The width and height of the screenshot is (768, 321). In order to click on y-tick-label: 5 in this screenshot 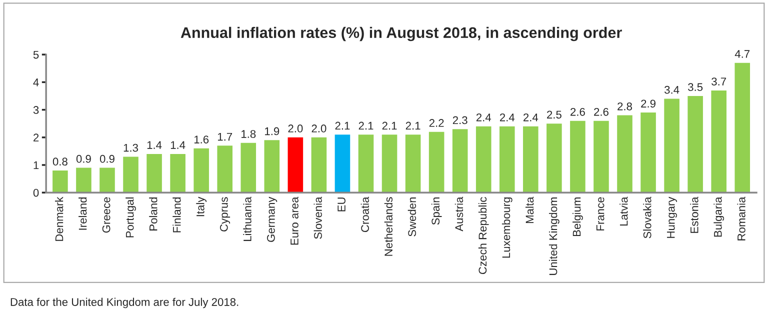, I will do `click(36, 54)`.